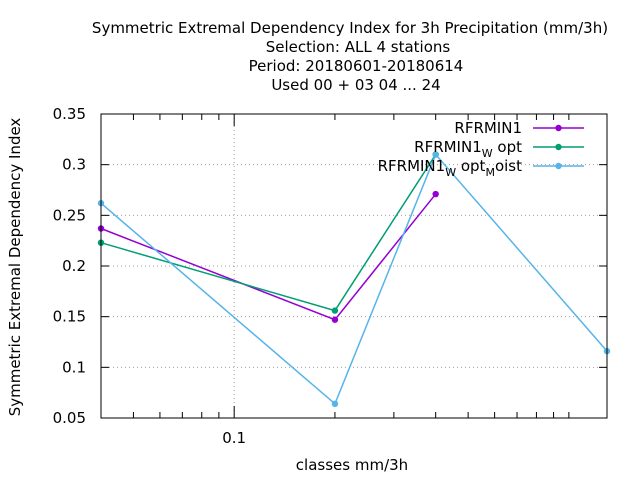  Describe the element at coordinates (69, 215) in the screenshot. I see `y-tick-label: 0.25` at that location.